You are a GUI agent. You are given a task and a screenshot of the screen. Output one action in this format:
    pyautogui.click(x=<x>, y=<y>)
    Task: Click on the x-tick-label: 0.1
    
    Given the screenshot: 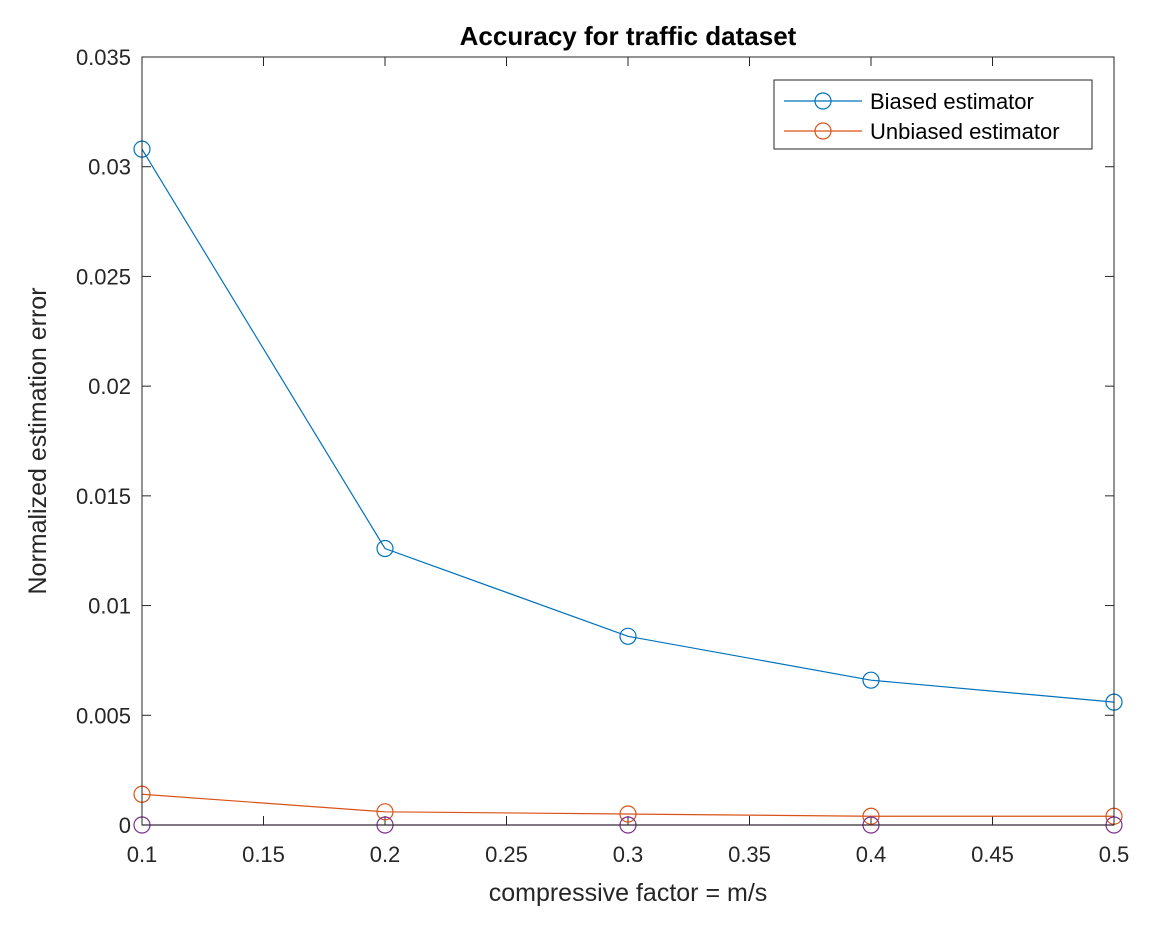 What is the action you would take?
    pyautogui.click(x=142, y=854)
    